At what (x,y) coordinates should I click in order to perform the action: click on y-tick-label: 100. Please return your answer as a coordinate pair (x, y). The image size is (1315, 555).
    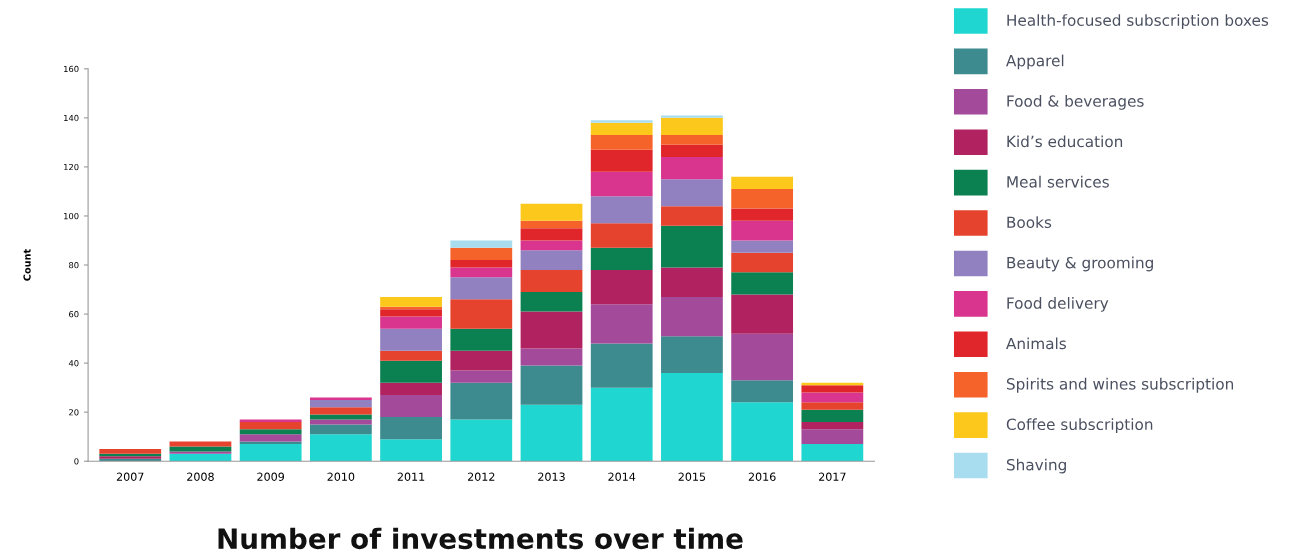
    Looking at the image, I should click on (71, 216).